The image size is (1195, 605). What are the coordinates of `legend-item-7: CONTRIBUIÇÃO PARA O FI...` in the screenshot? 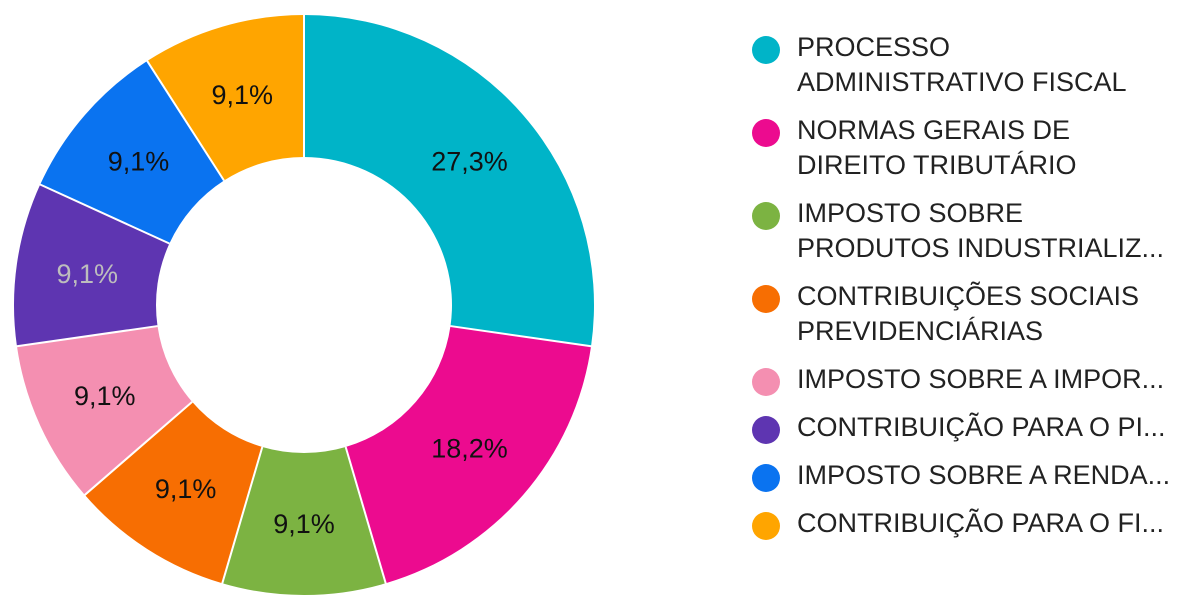 It's located at (972, 523).